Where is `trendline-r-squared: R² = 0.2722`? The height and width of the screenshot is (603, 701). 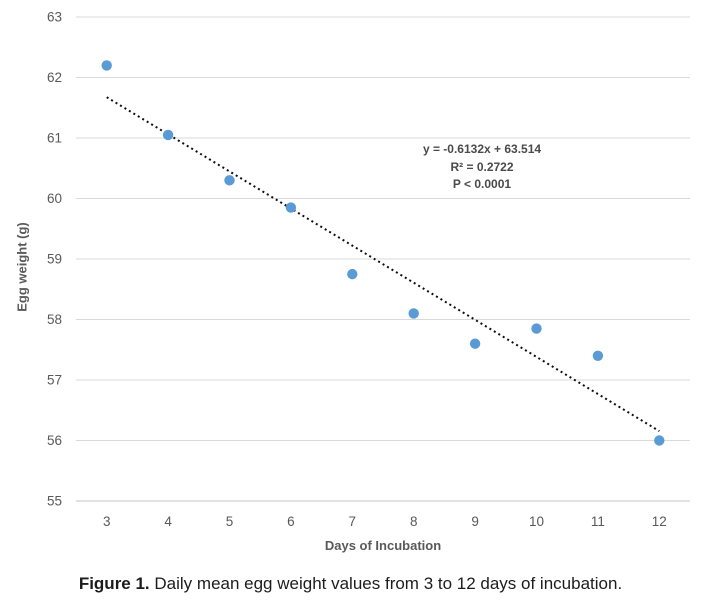 trendline-r-squared: R² = 0.2722 is located at coordinates (482, 166).